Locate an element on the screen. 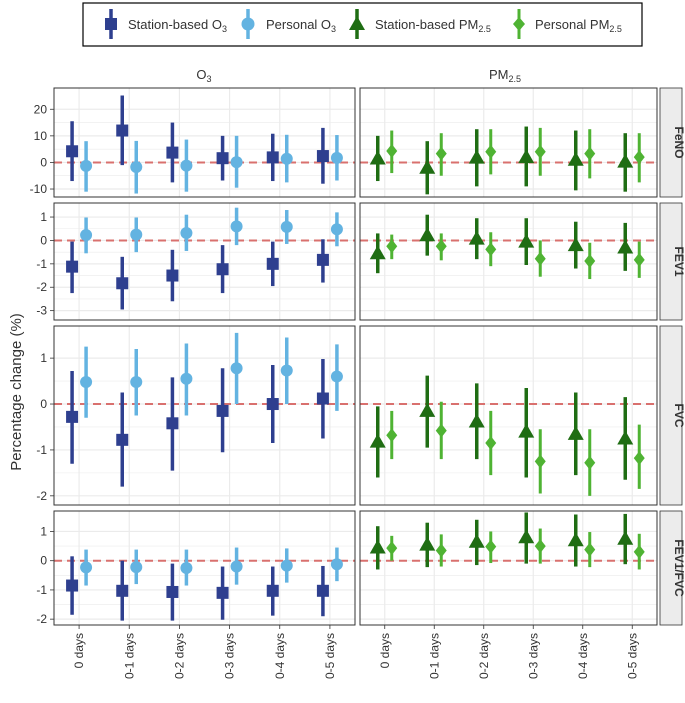 The image size is (685, 703). y-tick-label: 1 is located at coordinates (43, 358).